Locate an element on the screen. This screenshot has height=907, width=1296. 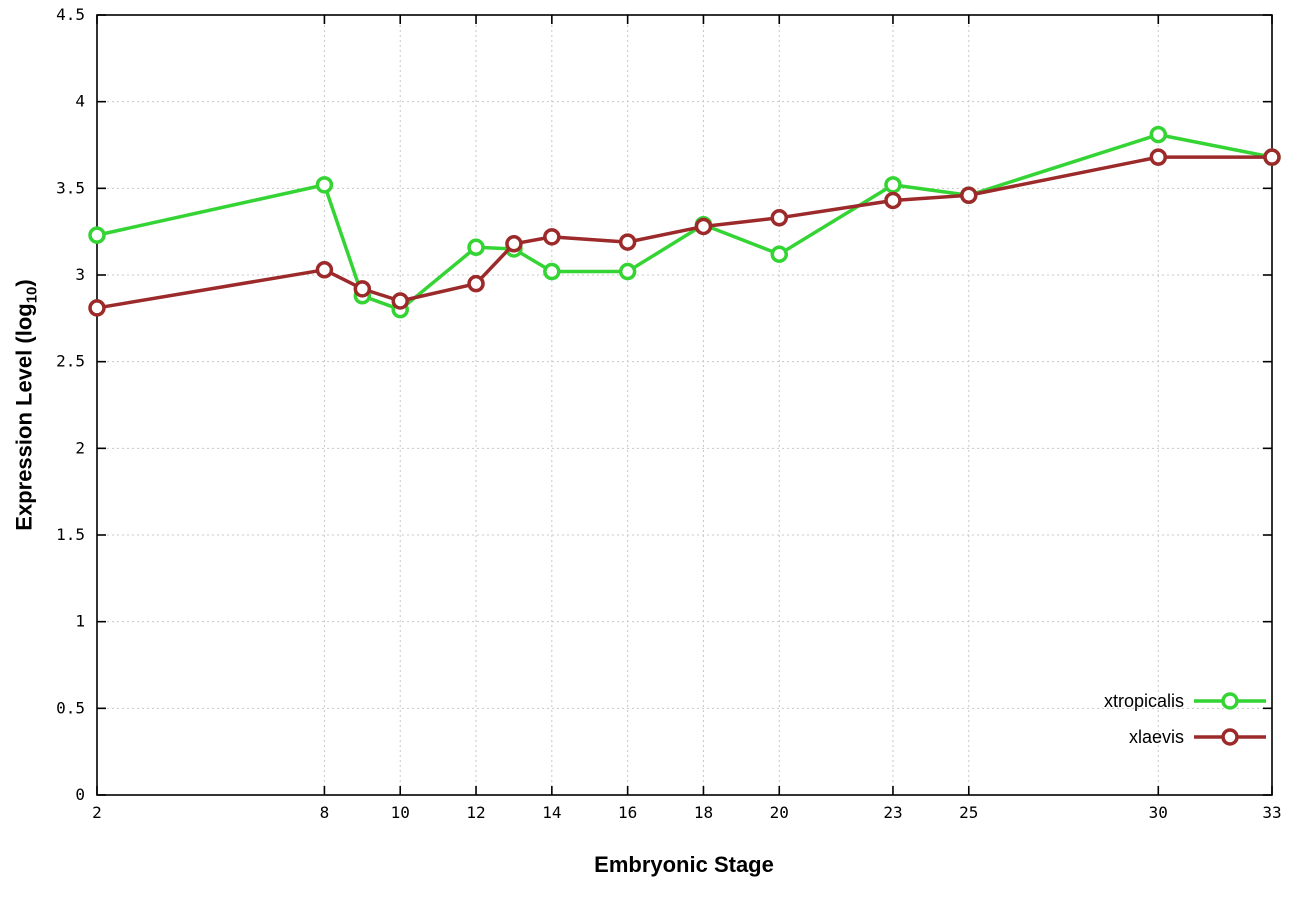
legend-label-xtropicalis: xtropicalis is located at coordinates (1144, 701).